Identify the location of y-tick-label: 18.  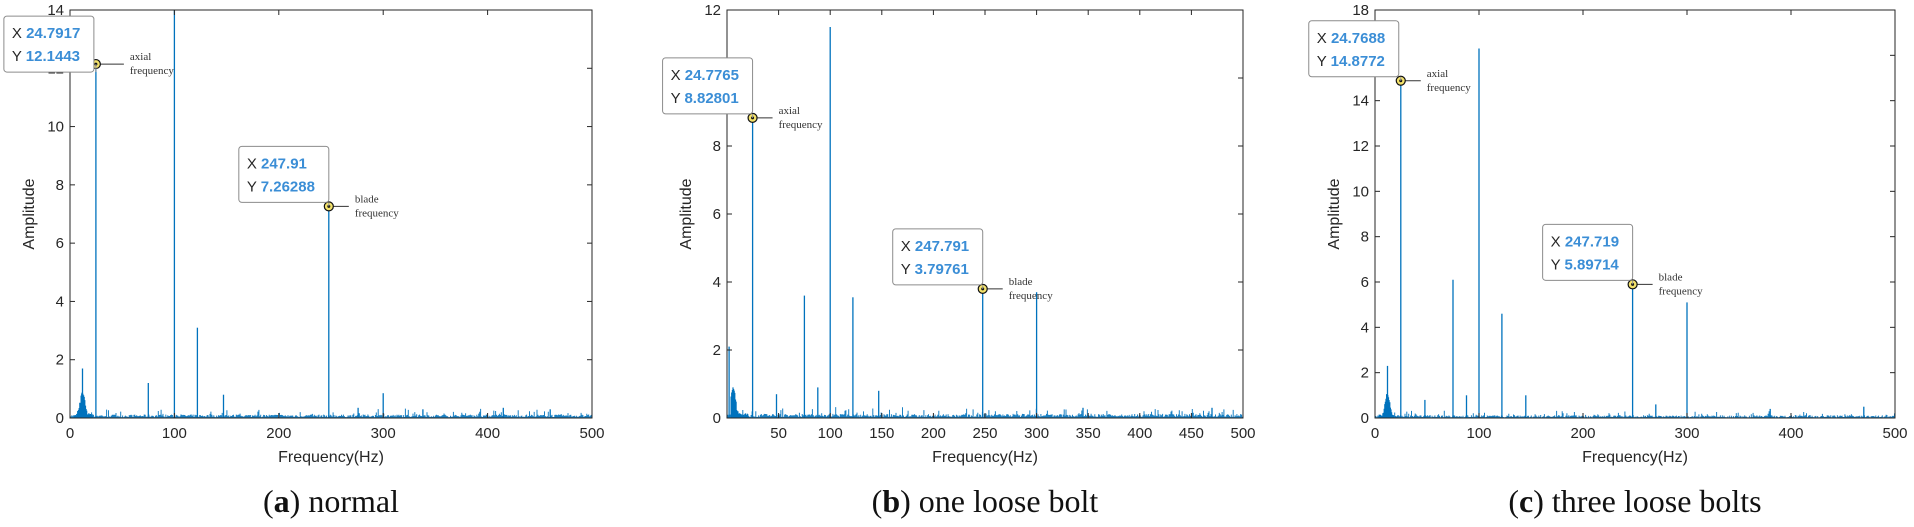
(1360, 10).